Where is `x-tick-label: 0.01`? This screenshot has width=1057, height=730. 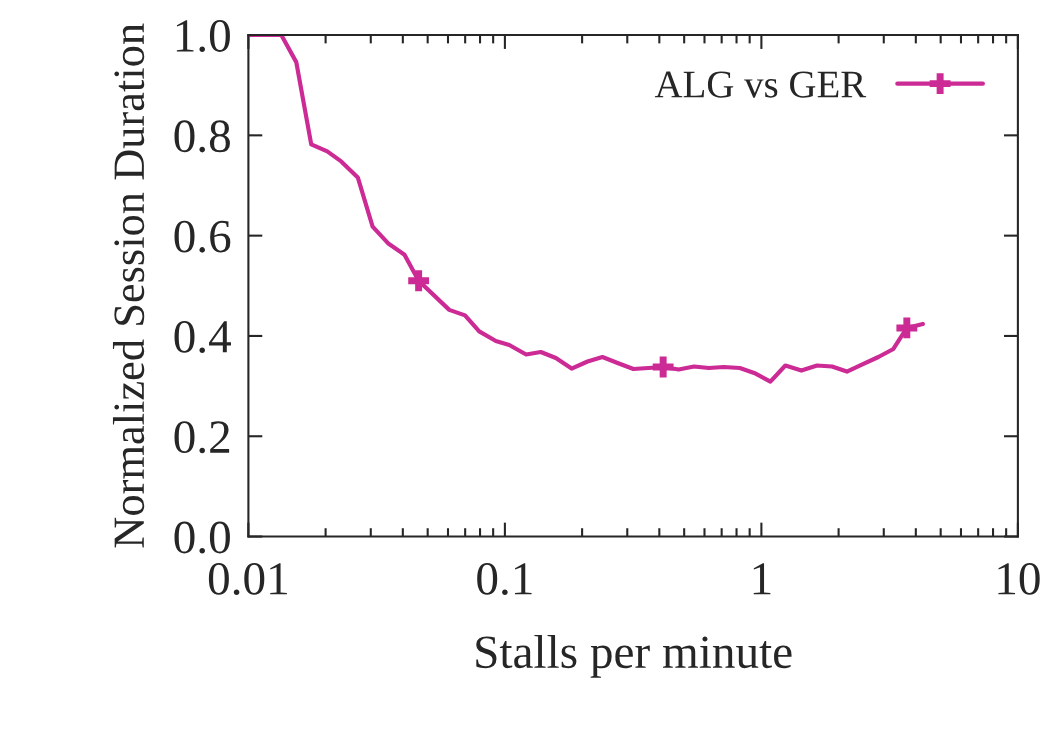
x-tick-label: 0.01 is located at coordinates (247, 578).